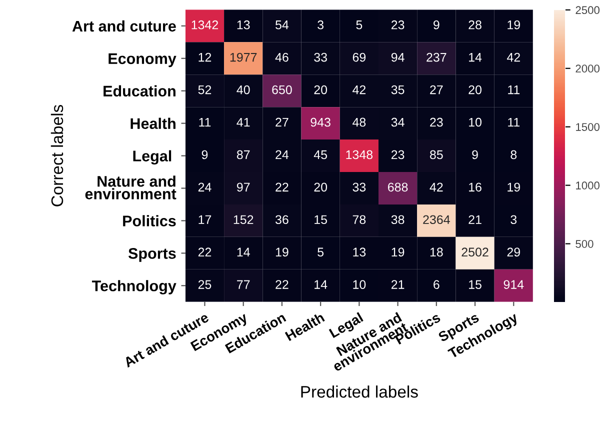 This screenshot has height=421, width=614. Describe the element at coordinates (281, 57) in the screenshot. I see `data-label: 46` at that location.